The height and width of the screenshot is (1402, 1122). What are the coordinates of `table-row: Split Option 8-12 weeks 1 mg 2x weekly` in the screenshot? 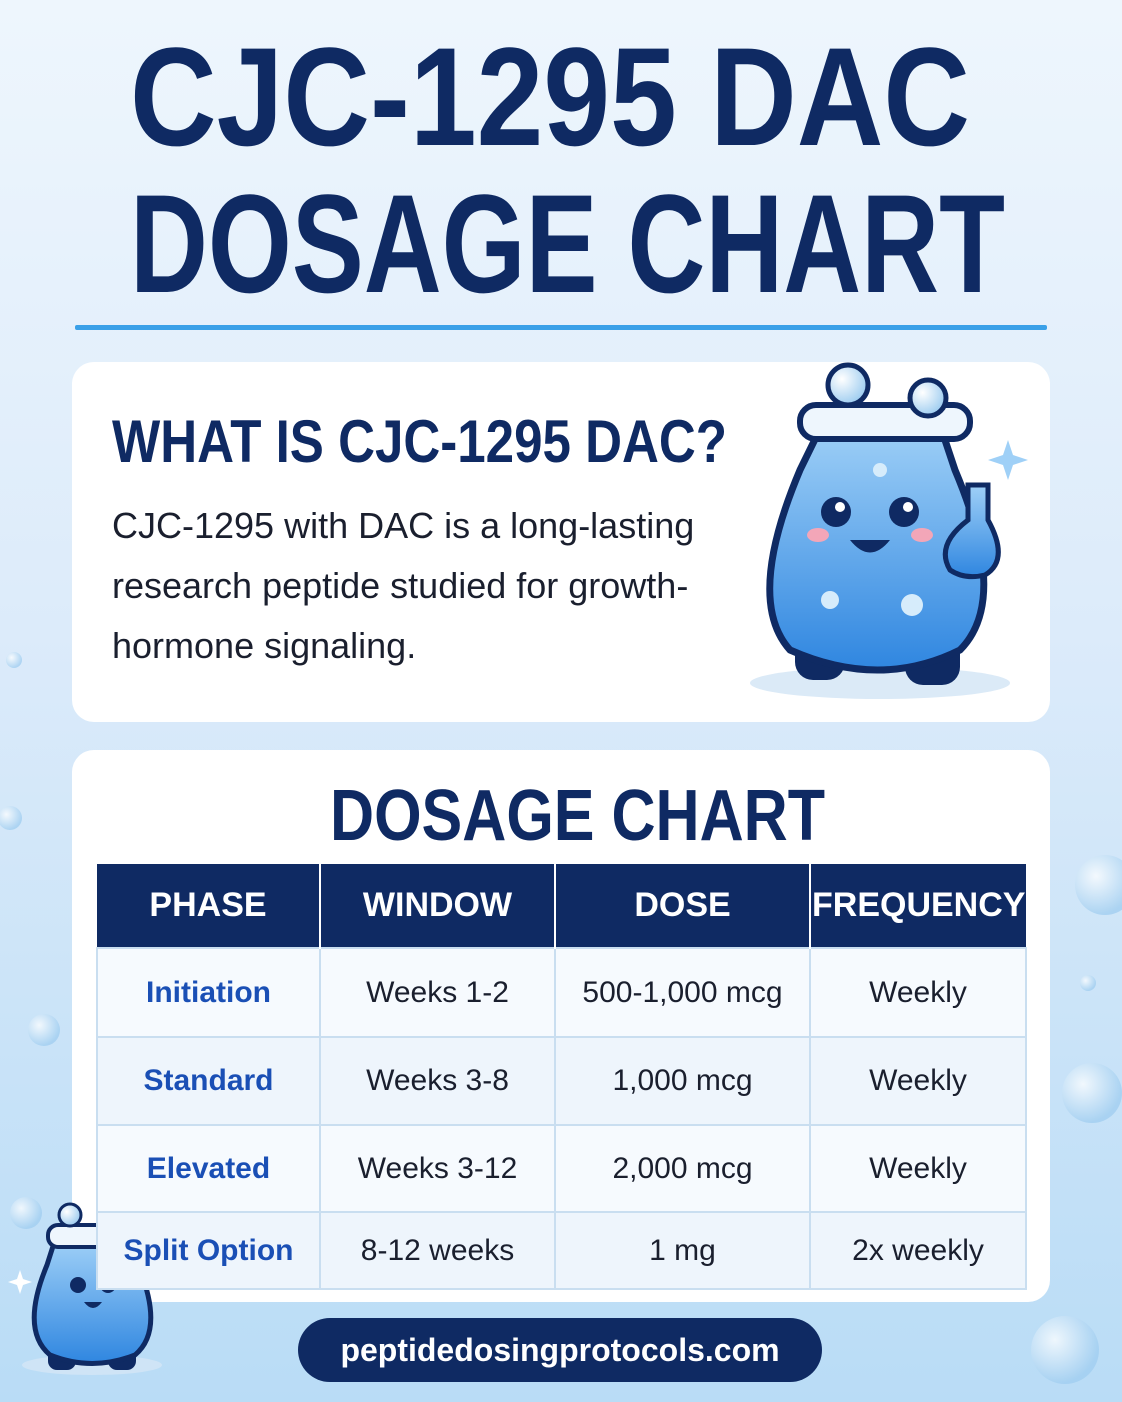 It's located at (561, 1250).